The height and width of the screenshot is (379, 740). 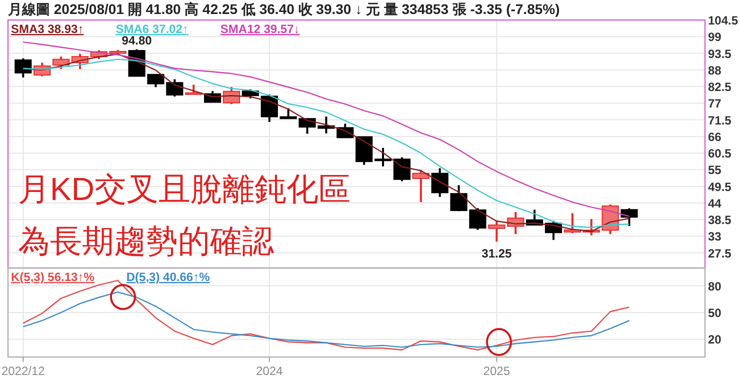 I want to click on annotation: 31.25, so click(x=497, y=253).